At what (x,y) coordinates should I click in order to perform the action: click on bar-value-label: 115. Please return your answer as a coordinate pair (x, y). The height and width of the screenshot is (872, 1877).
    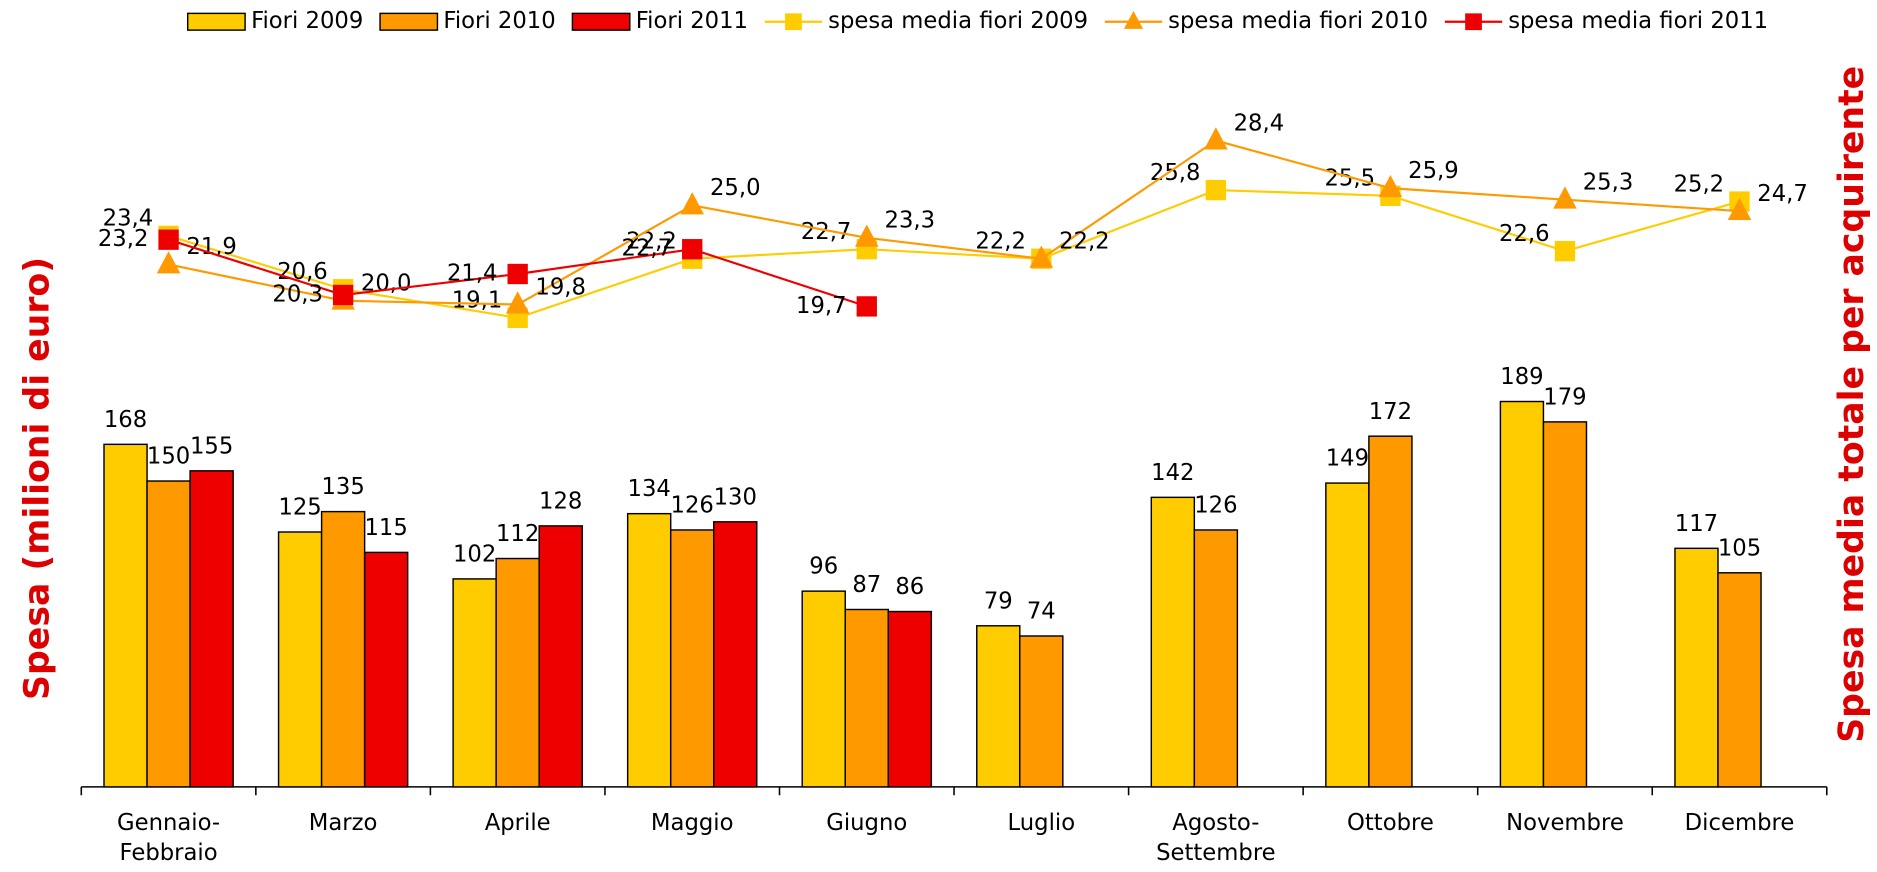
    Looking at the image, I should click on (385, 528).